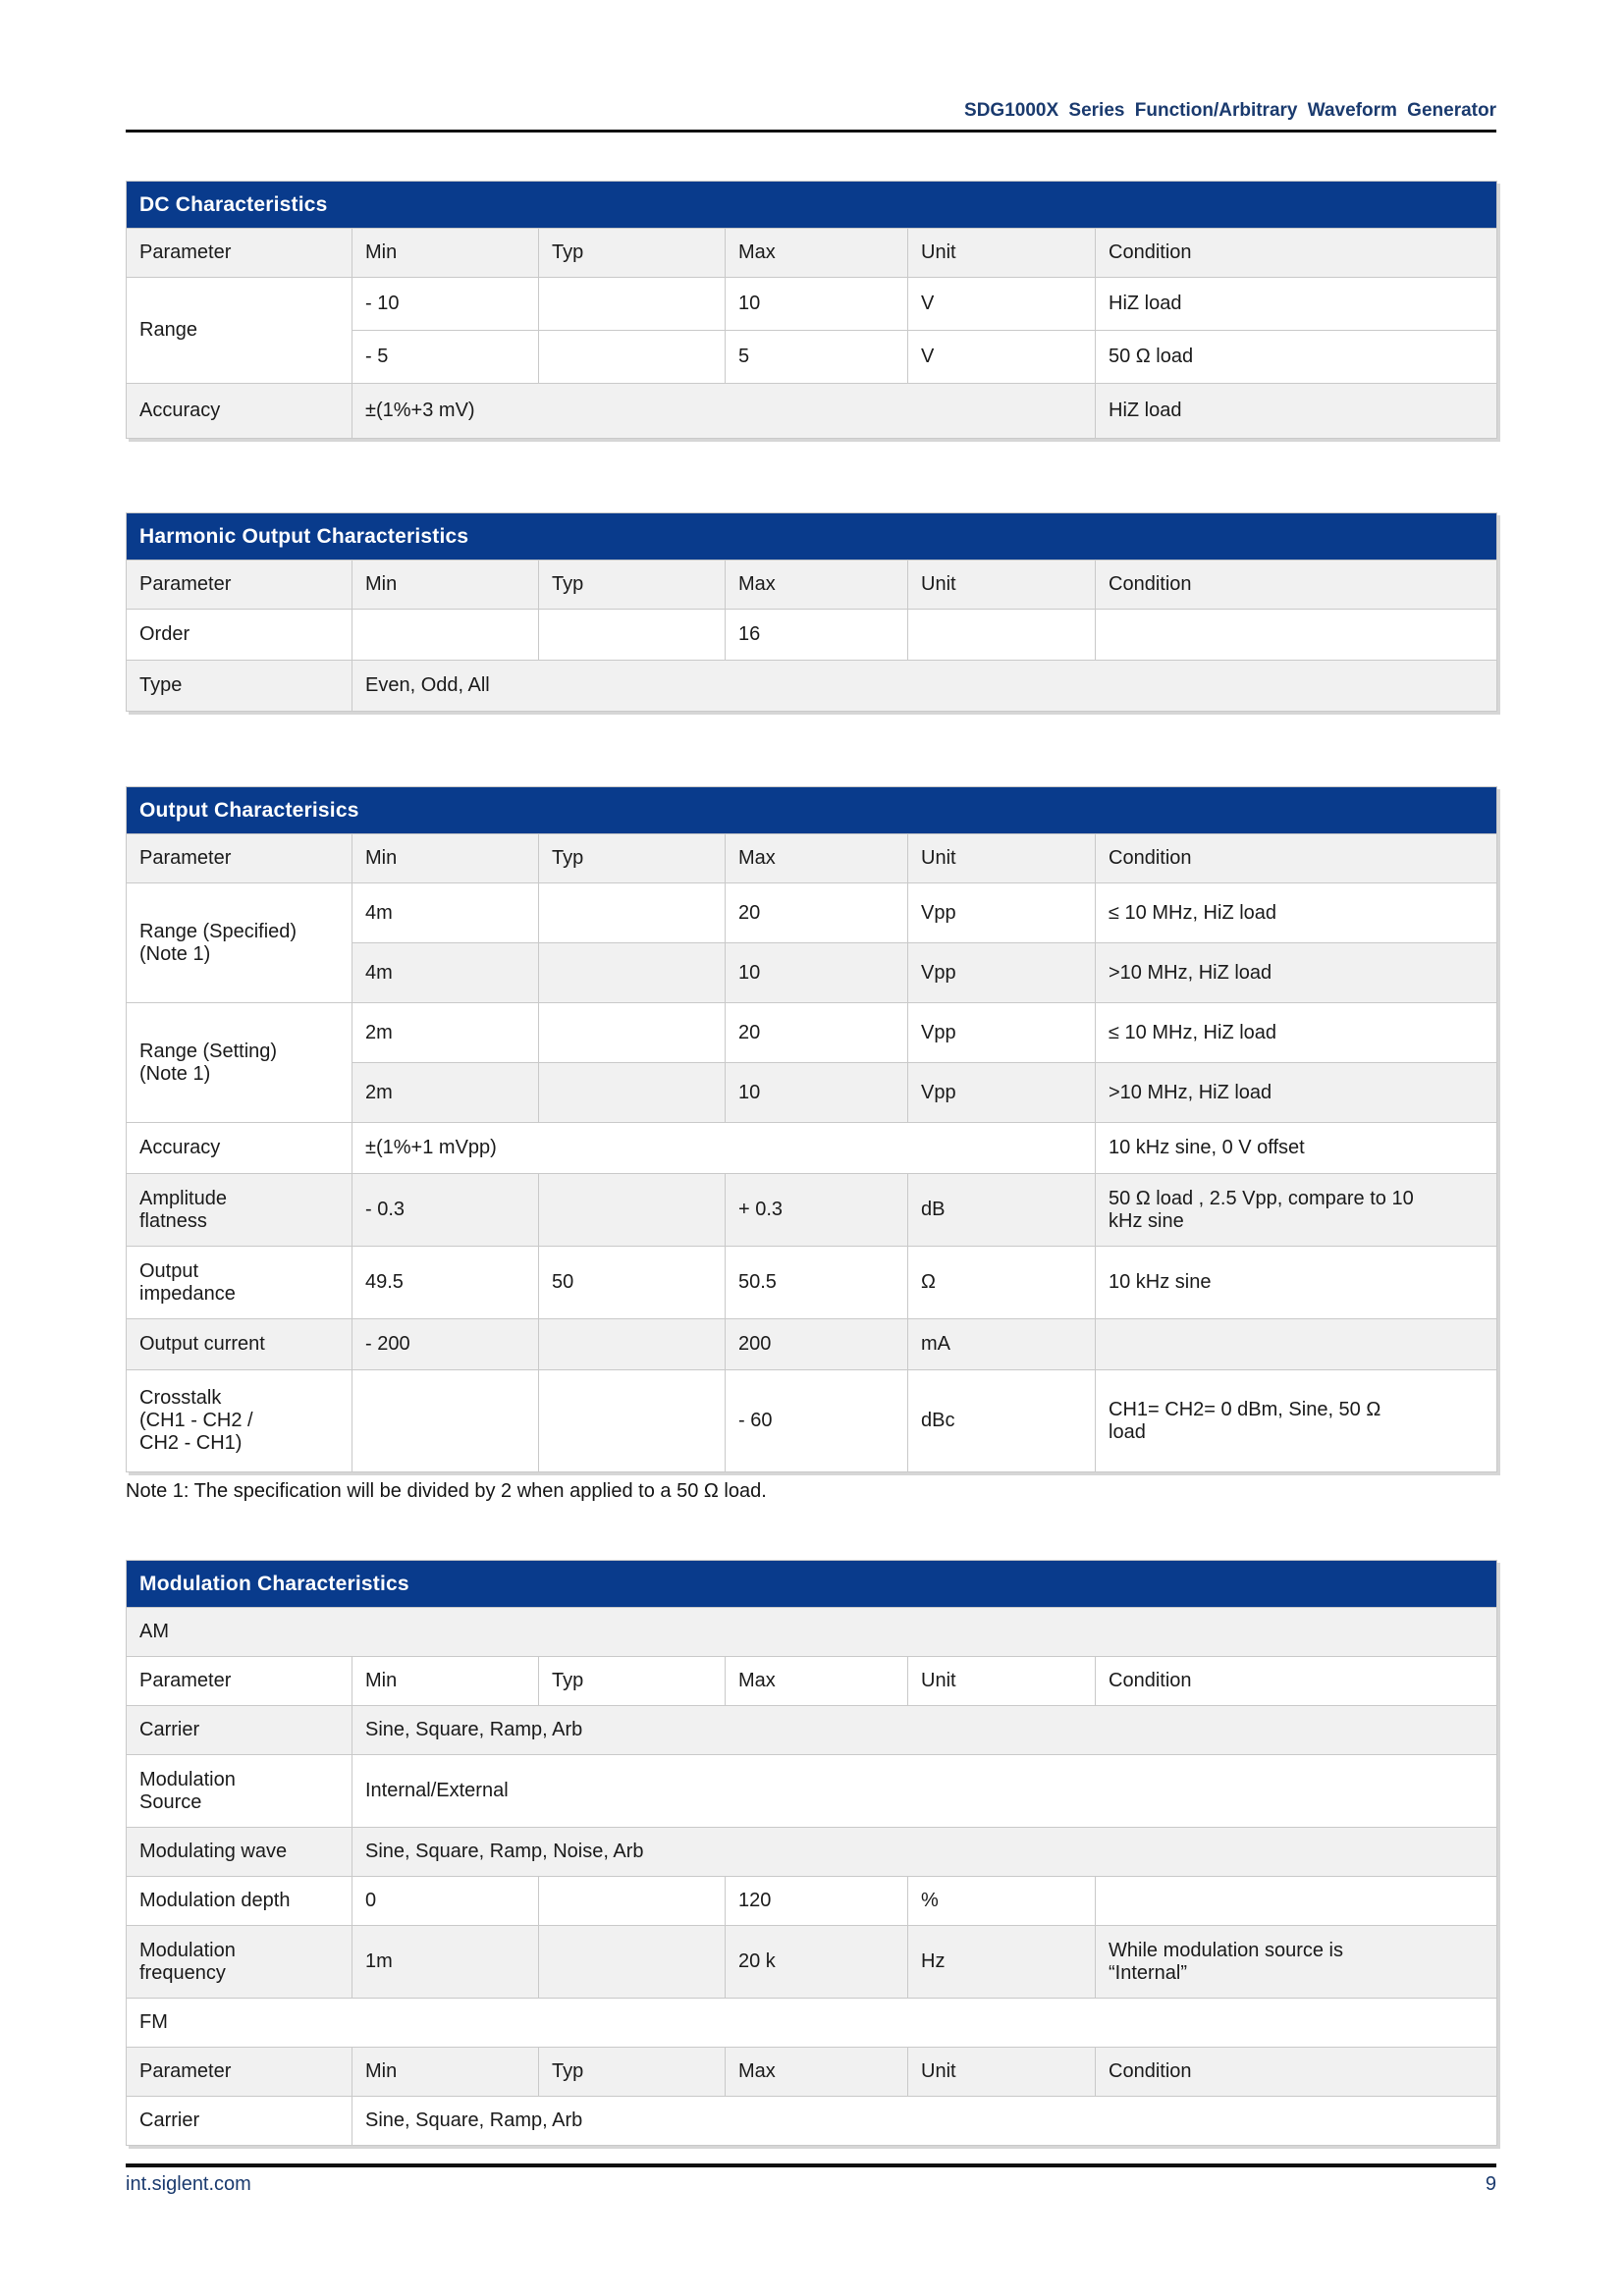  I want to click on cell-output-rangeset1-min: 2m, so click(445, 1033).